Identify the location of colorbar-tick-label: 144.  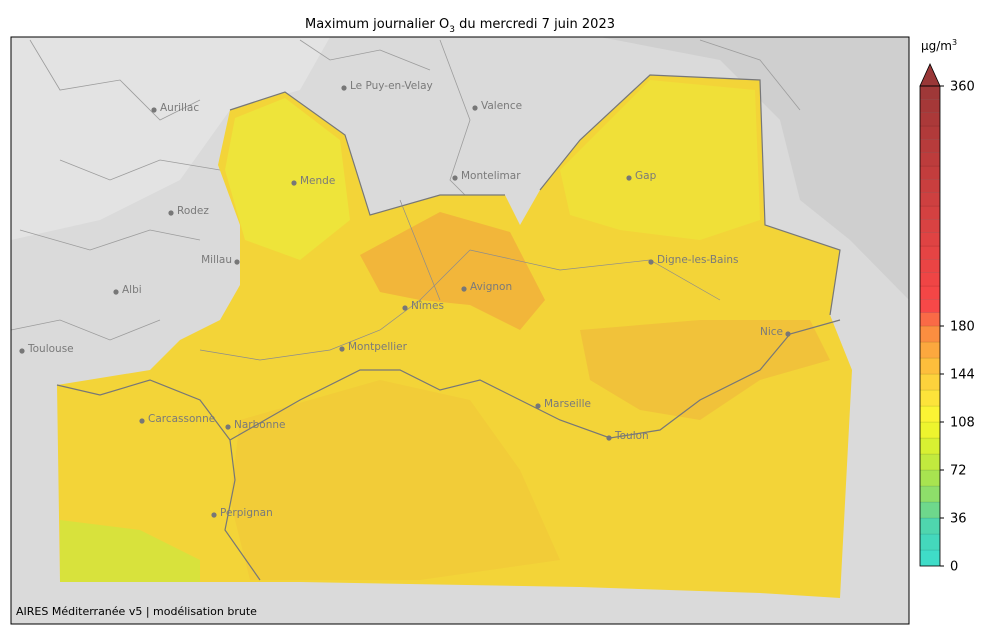
(962, 375).